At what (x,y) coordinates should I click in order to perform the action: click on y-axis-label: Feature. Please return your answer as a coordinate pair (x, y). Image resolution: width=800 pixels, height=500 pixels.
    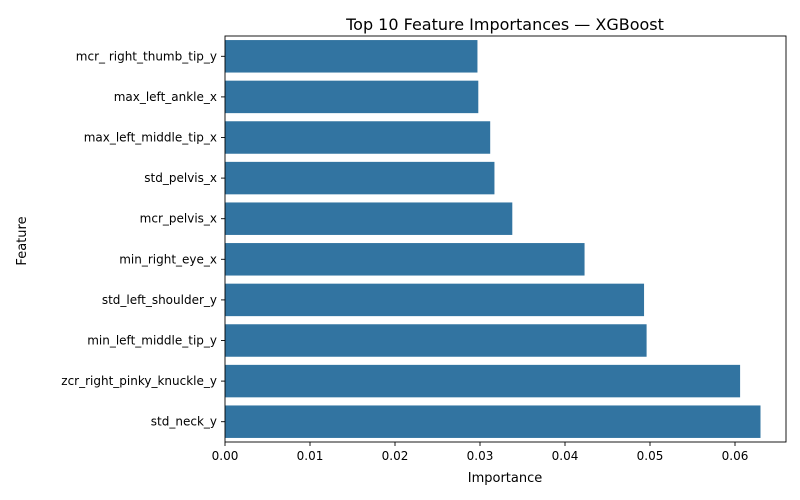
    Looking at the image, I should click on (22, 240).